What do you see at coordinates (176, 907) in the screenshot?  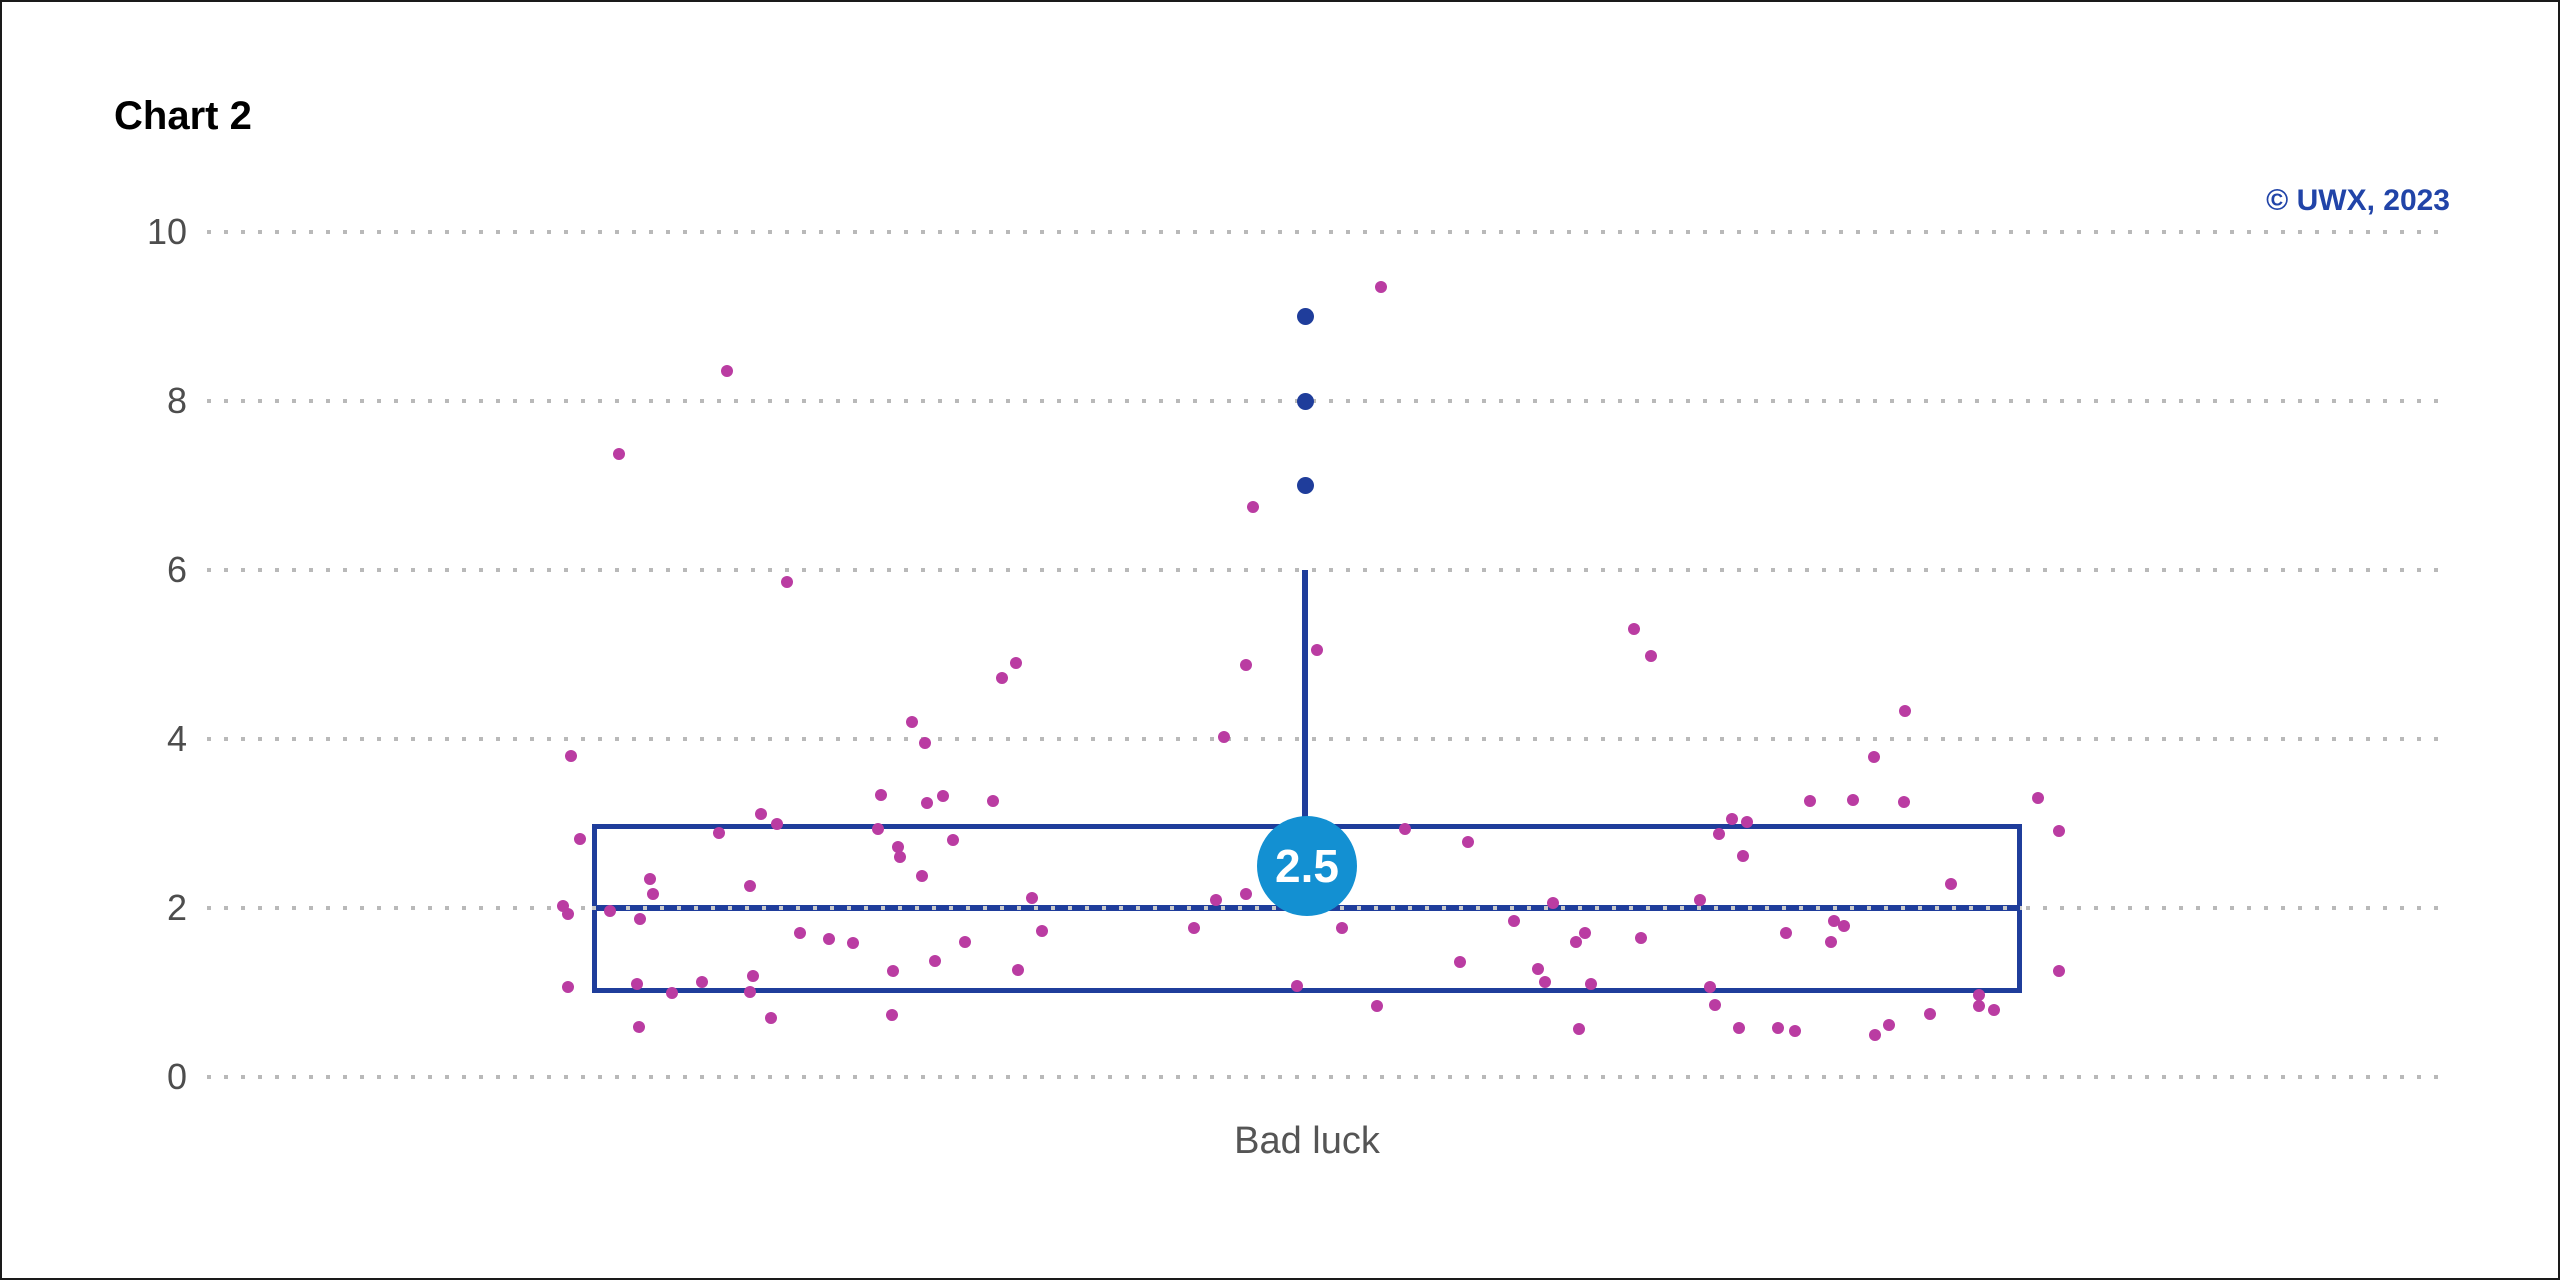 I see `y-axis-tick-label: 2` at bounding box center [176, 907].